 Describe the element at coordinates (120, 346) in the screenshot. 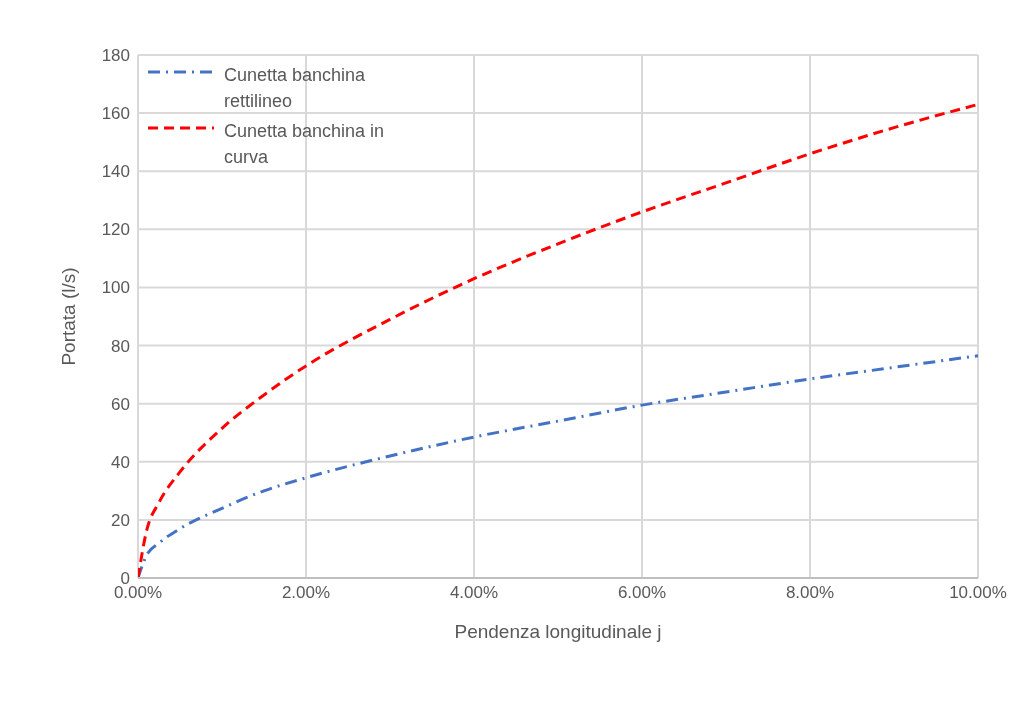

I see `y-tick-label: 80` at that location.